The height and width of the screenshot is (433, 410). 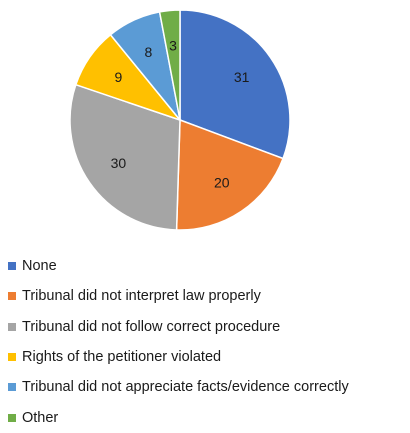 I want to click on pie-data-labels: 31 20 30 9 8 3, so click(x=180, y=113).